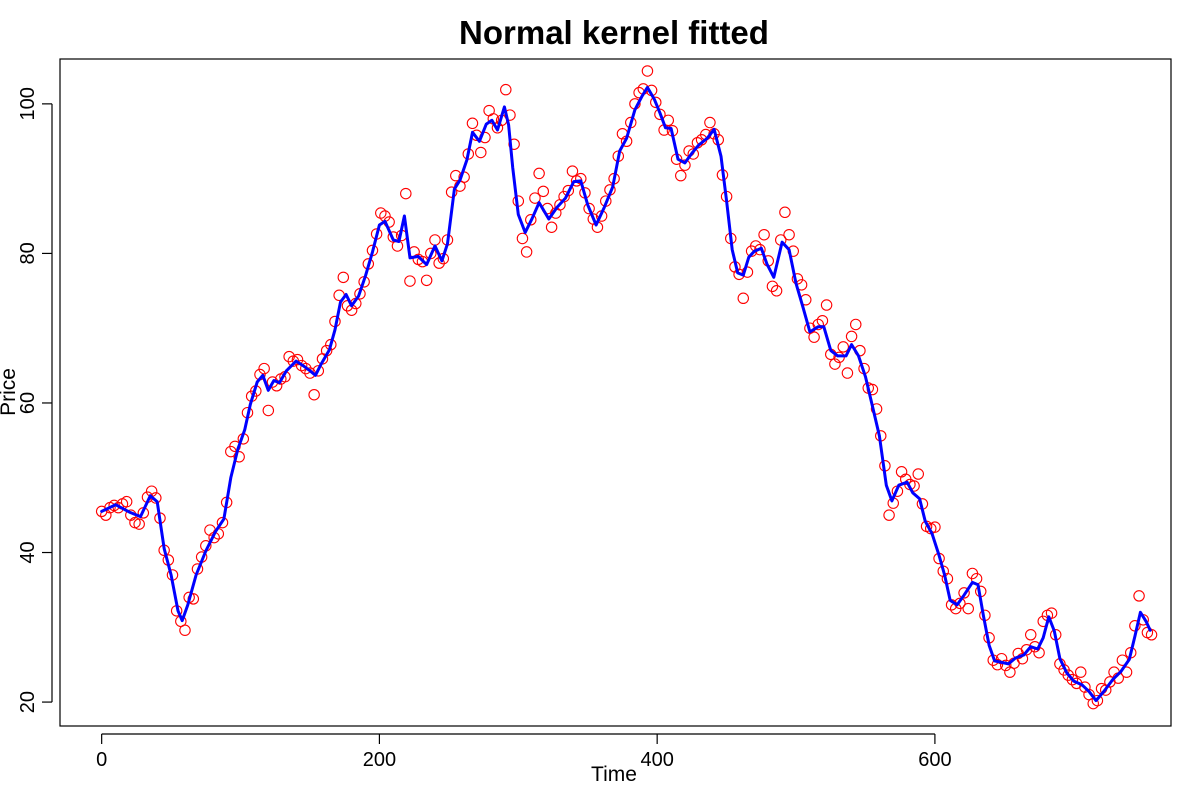 The width and height of the screenshot is (1200, 800). What do you see at coordinates (379, 760) in the screenshot?
I see `x-tick-label: 200` at bounding box center [379, 760].